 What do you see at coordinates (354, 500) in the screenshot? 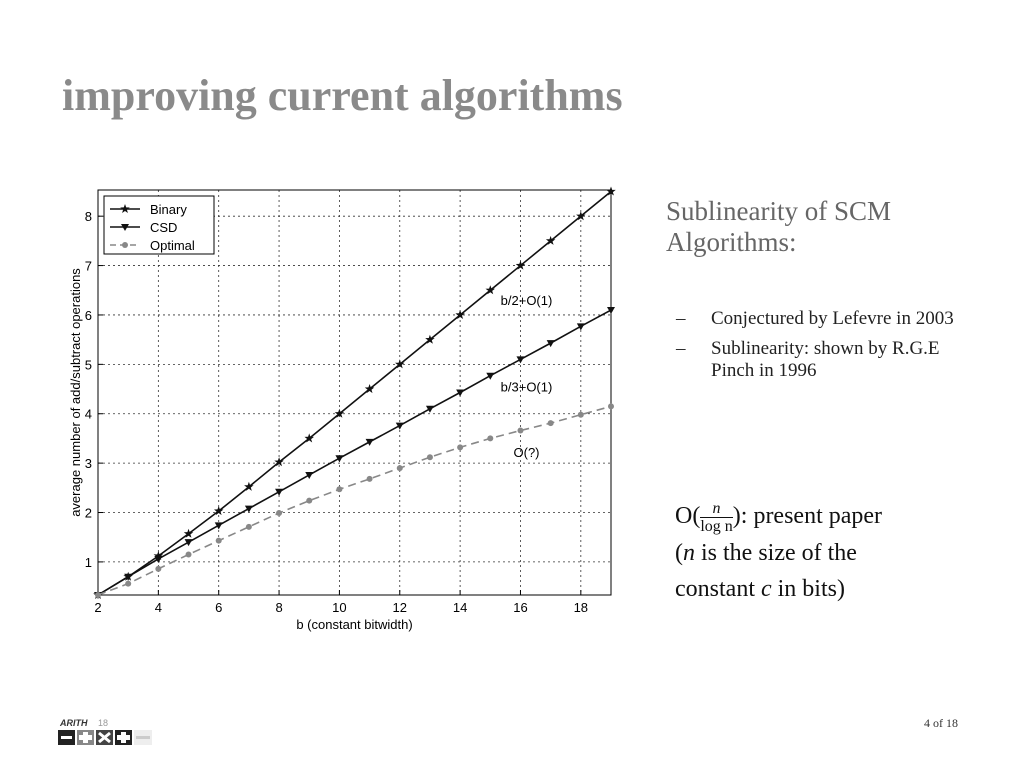
I see `series-line-optimal` at bounding box center [354, 500].